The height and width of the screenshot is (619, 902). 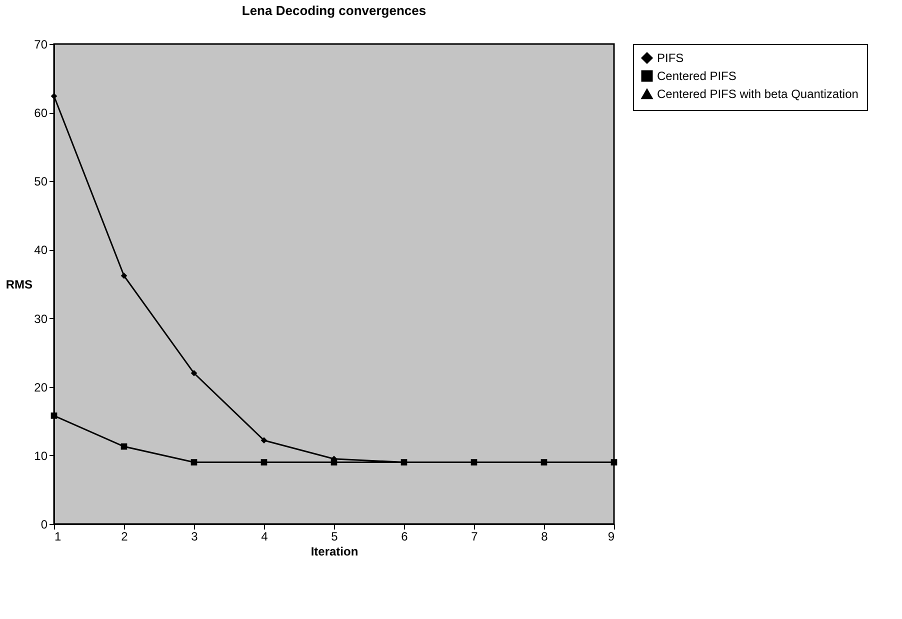 What do you see at coordinates (474, 537) in the screenshot?
I see `x-tick-label: 7` at bounding box center [474, 537].